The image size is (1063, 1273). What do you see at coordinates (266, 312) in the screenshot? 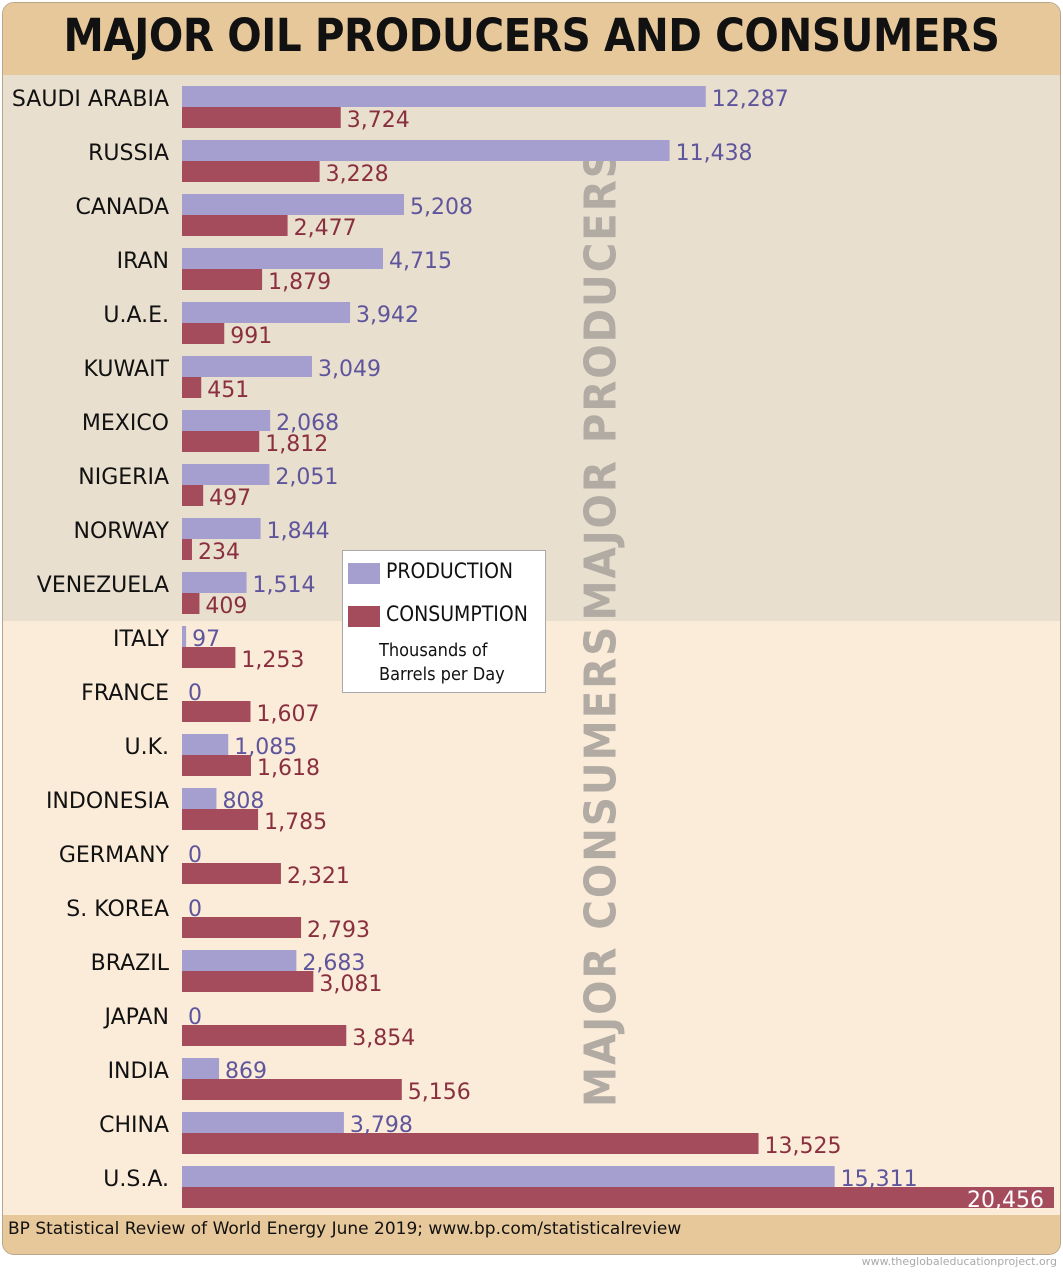
I see `bar-production-u-a-e` at bounding box center [266, 312].